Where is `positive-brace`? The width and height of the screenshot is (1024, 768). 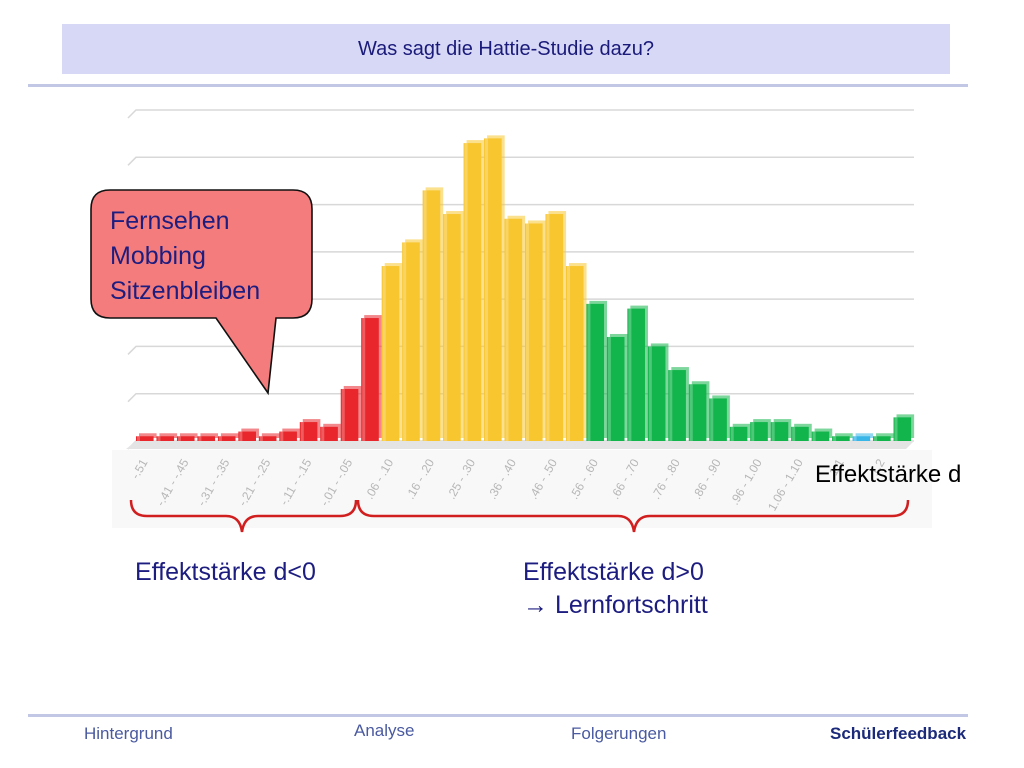
positive-brace is located at coordinates (633, 516).